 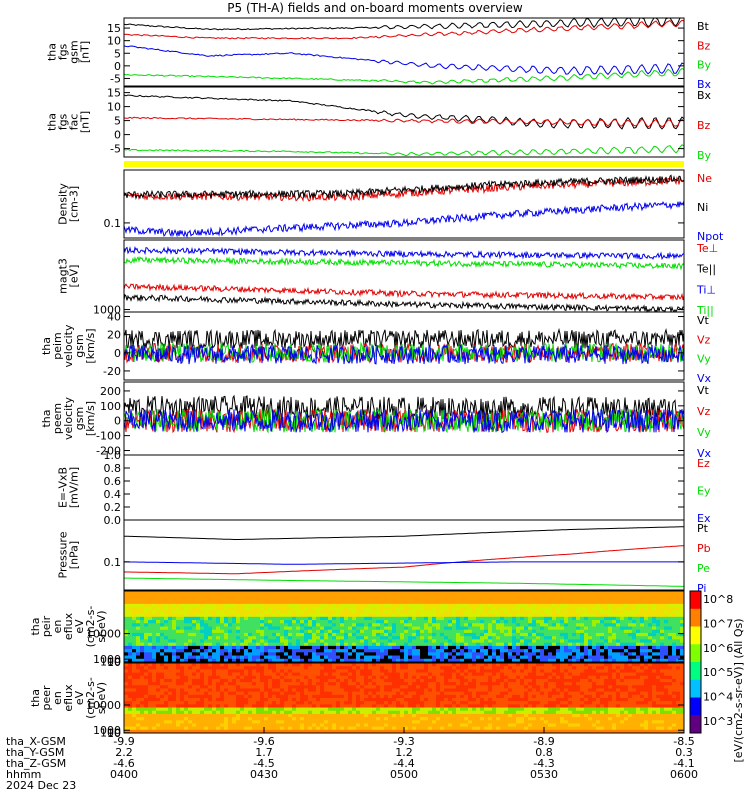 I want to click on y-axis-label: peim, so click(x=57, y=346).